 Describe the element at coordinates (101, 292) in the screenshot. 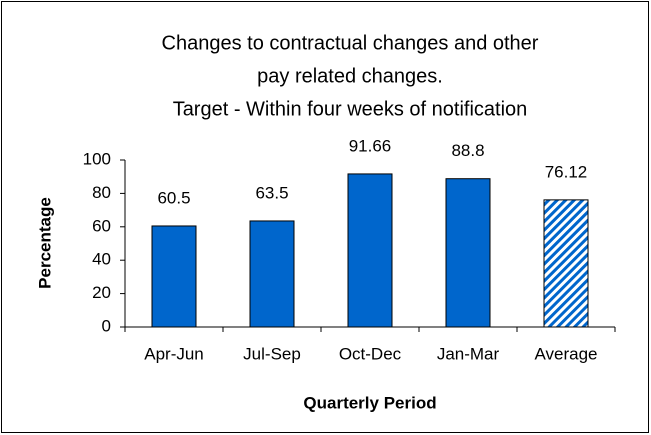

I see `y-tick-label: 20` at that location.